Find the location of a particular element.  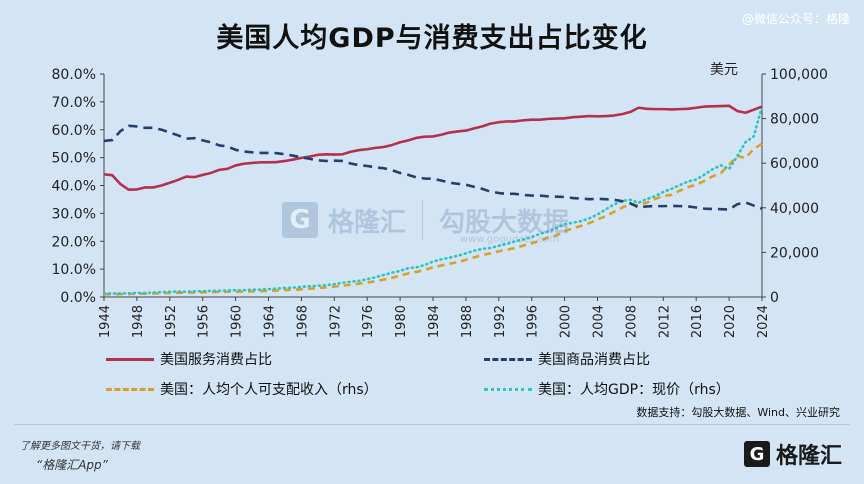

y-left-tick-label: 20.0% is located at coordinates (74, 242).